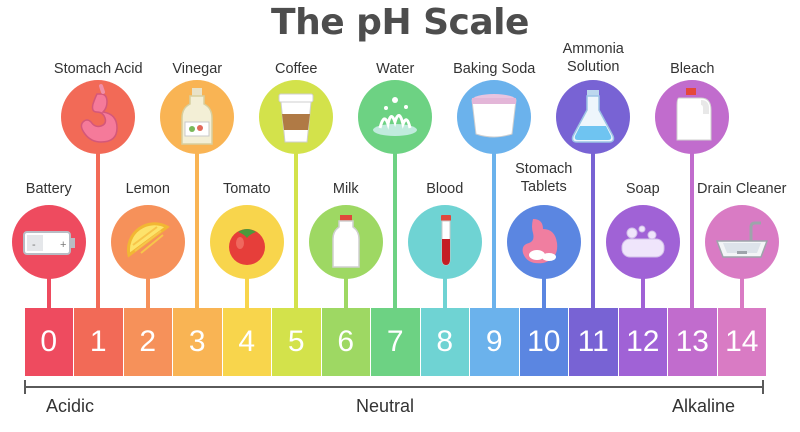 The height and width of the screenshot is (432, 800). What do you see at coordinates (494, 69) in the screenshot?
I see `item-label: Baking Soda` at bounding box center [494, 69].